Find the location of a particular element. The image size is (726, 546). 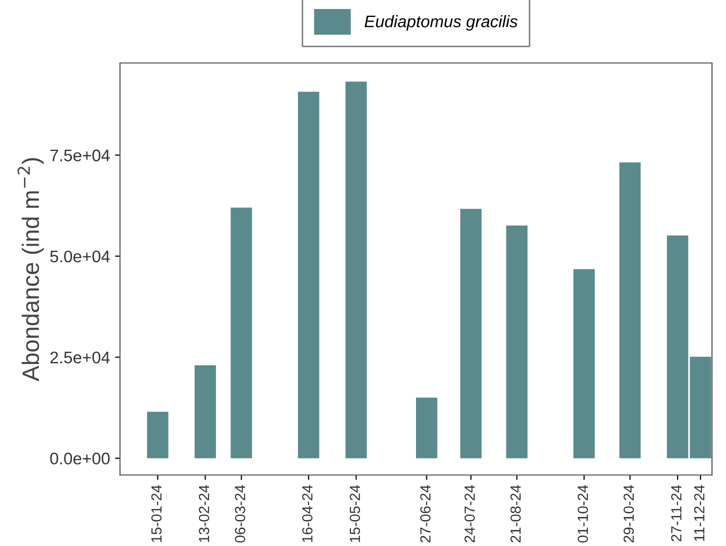

y-axis-title: Abondance (ind m$^{−2}$) is located at coordinates (31, 270).